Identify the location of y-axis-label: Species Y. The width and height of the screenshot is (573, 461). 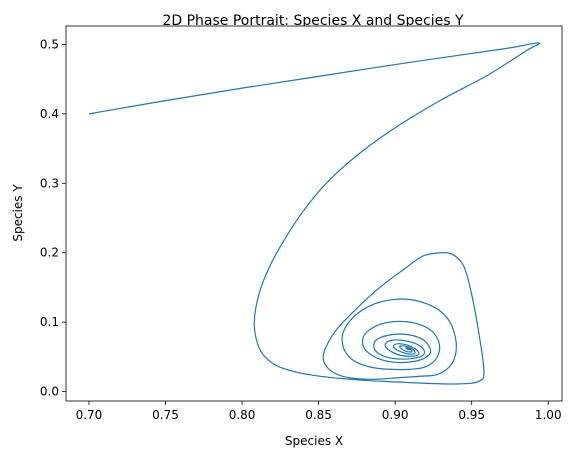
(18, 213).